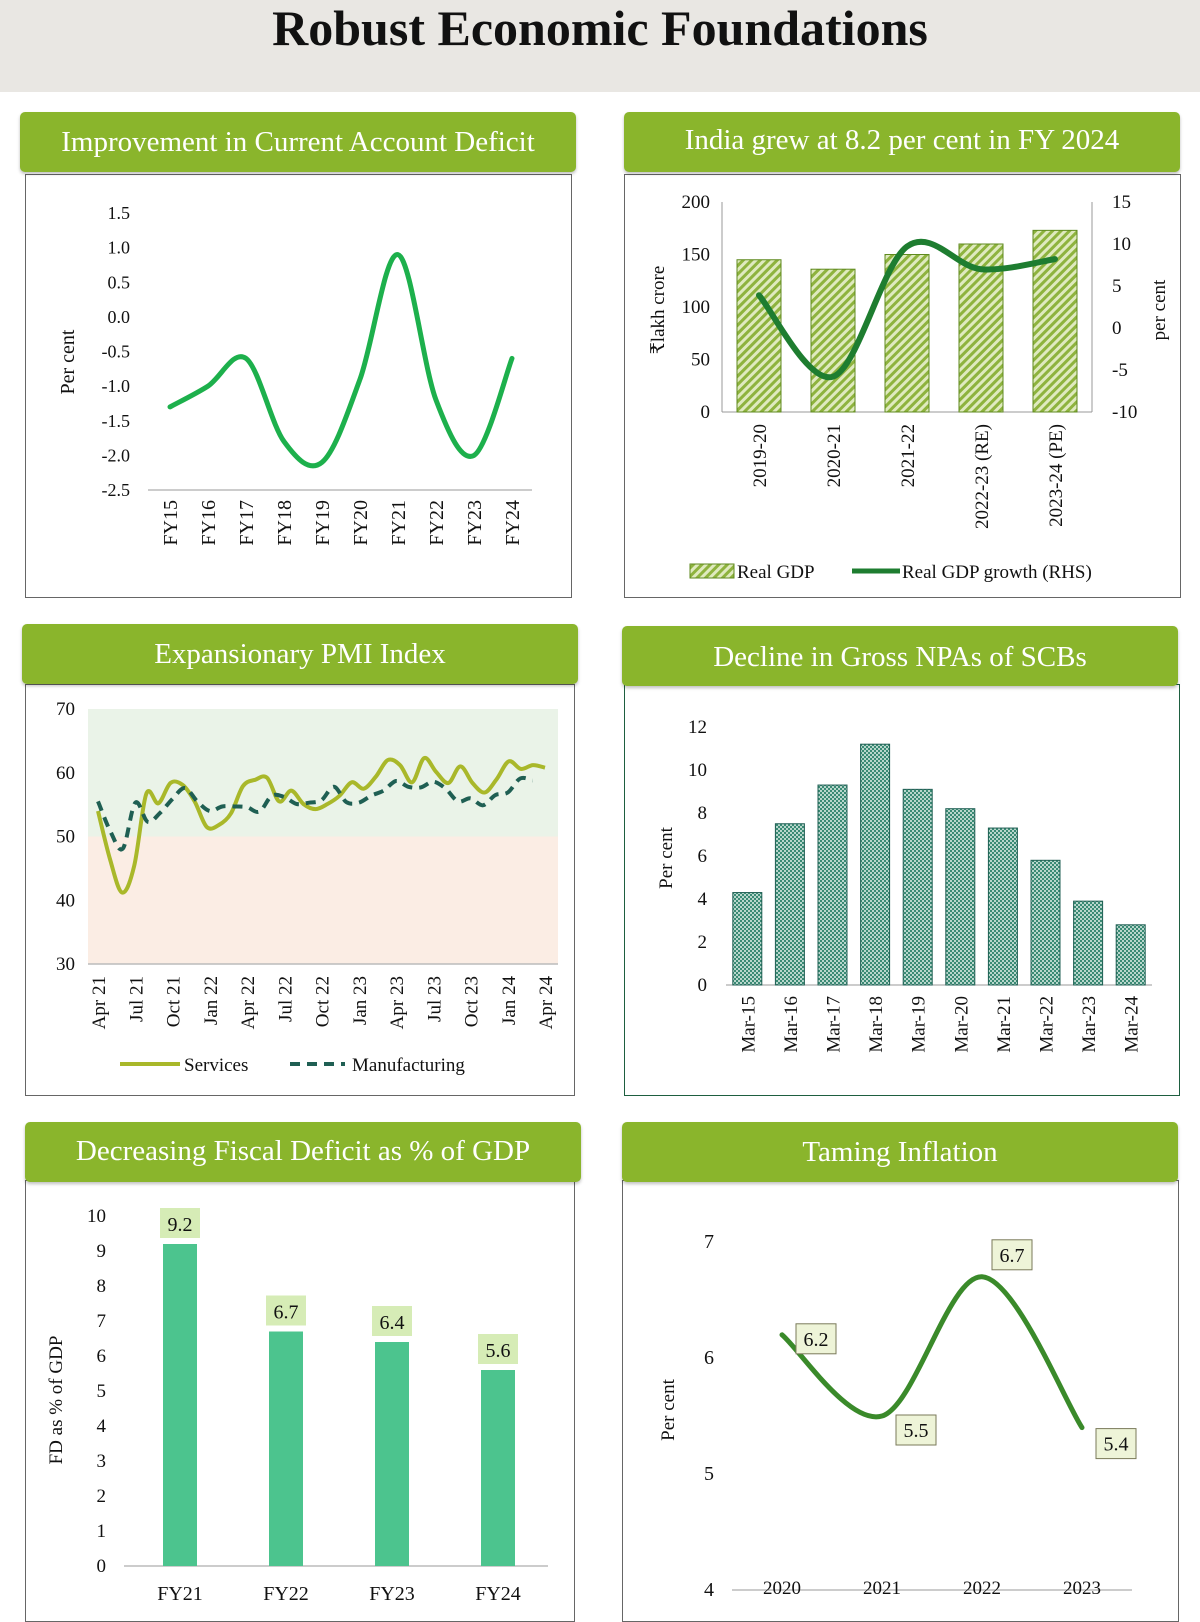  I want to click on fd-panel-header: Decreasing Fiscal Deficit as % of GDP, so click(303, 1152).